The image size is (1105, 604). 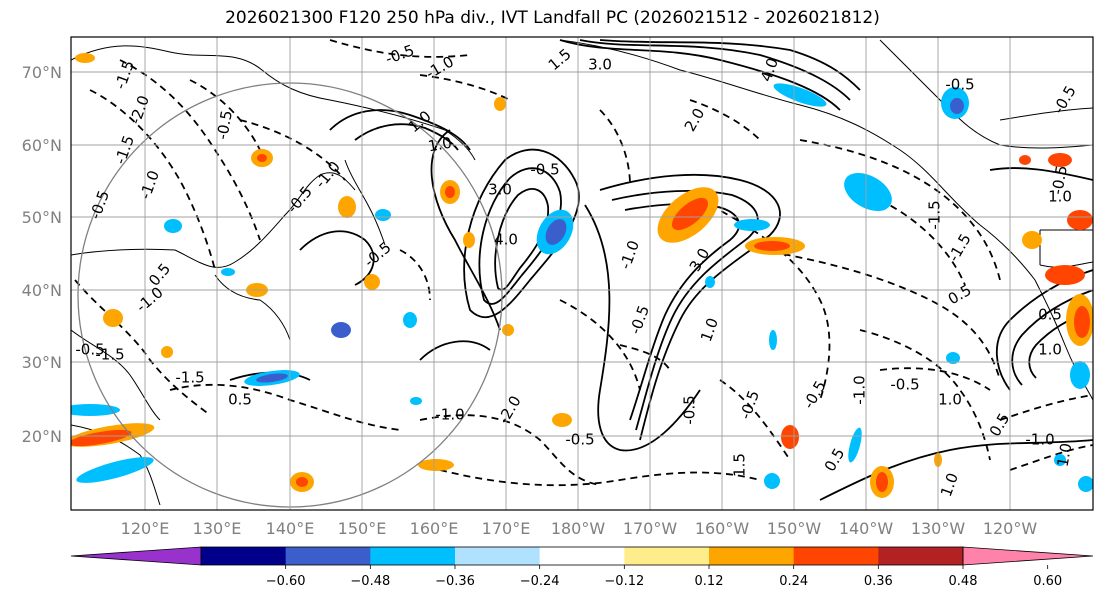 I want to click on latitude-label: 20°N, so click(x=42, y=436).